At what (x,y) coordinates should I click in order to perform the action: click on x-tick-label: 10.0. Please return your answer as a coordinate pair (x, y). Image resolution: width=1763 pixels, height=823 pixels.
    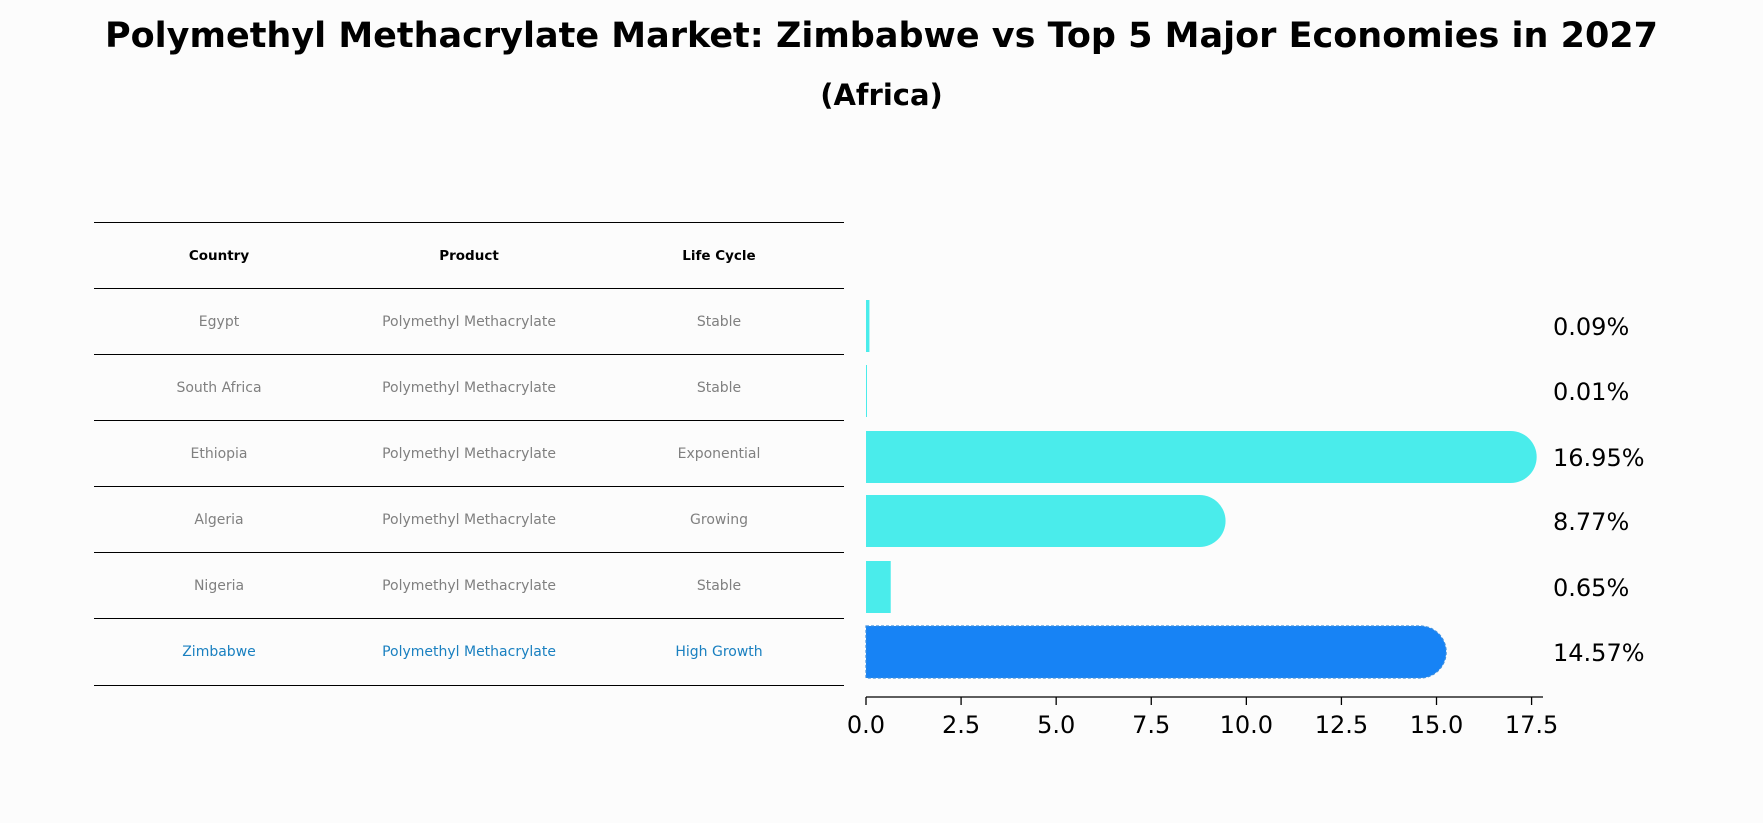
    Looking at the image, I should click on (1246, 725).